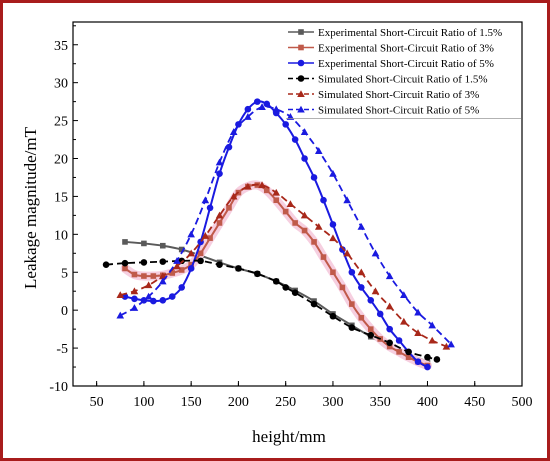 The width and height of the screenshot is (550, 461). What do you see at coordinates (191, 402) in the screenshot?
I see `x-tick-label: 150` at bounding box center [191, 402].